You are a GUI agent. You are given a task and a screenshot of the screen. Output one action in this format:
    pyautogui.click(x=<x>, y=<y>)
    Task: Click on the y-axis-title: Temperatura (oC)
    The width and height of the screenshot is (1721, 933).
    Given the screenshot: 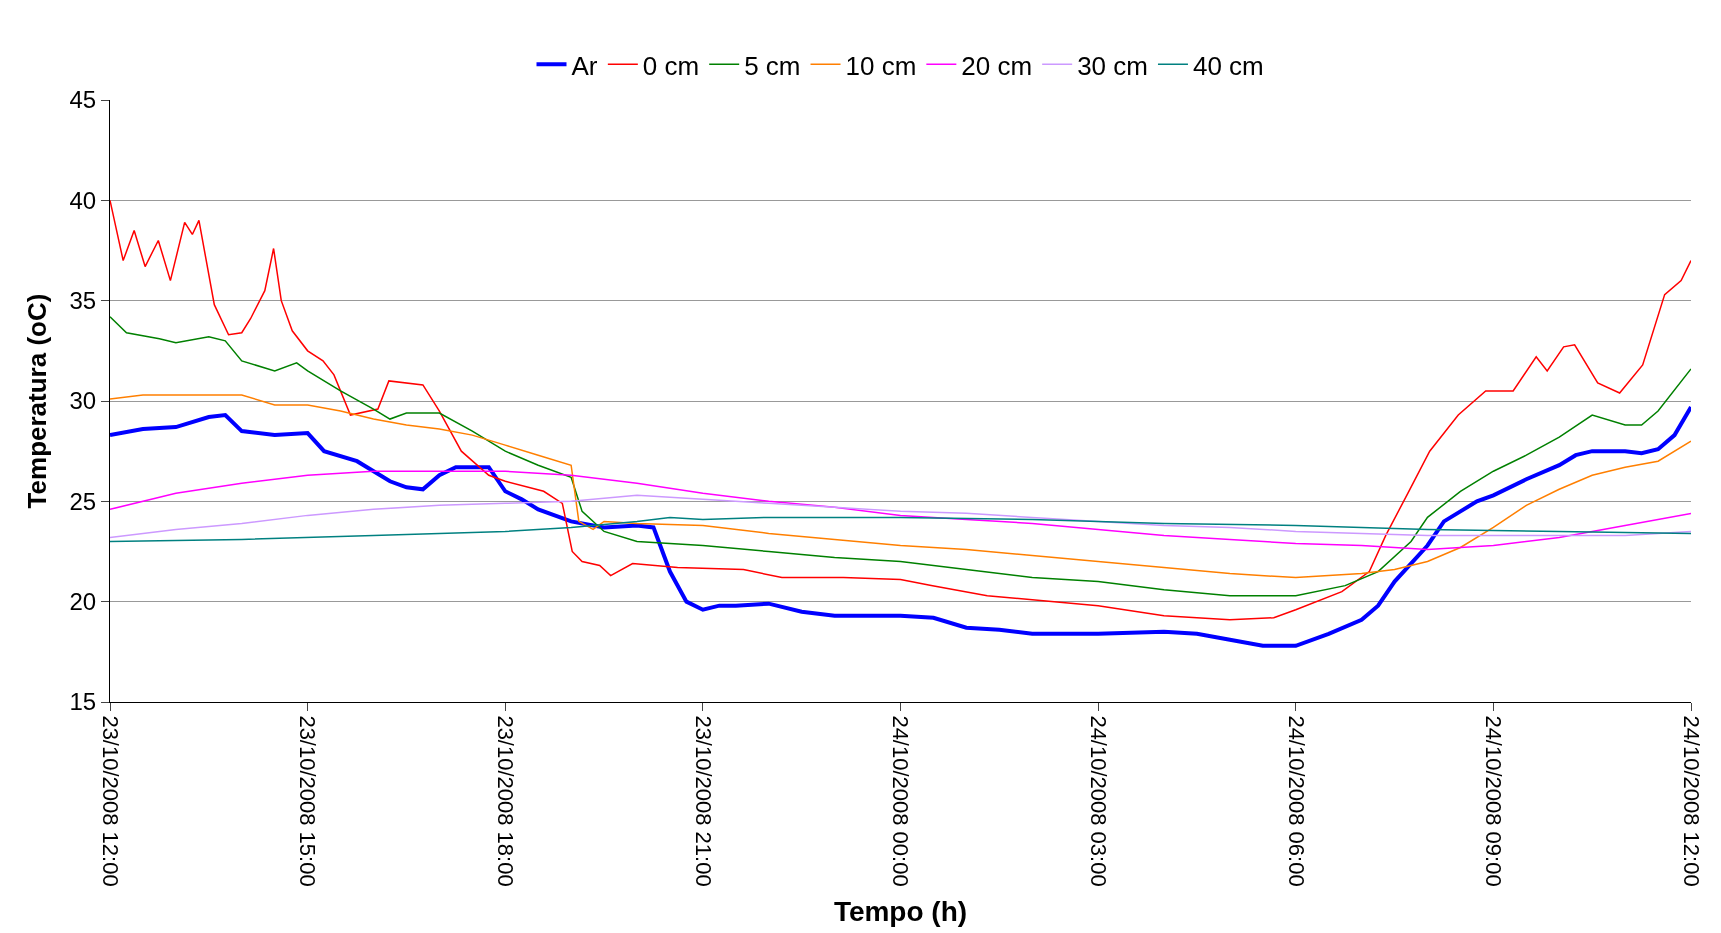 What is the action you would take?
    pyautogui.click(x=36, y=401)
    